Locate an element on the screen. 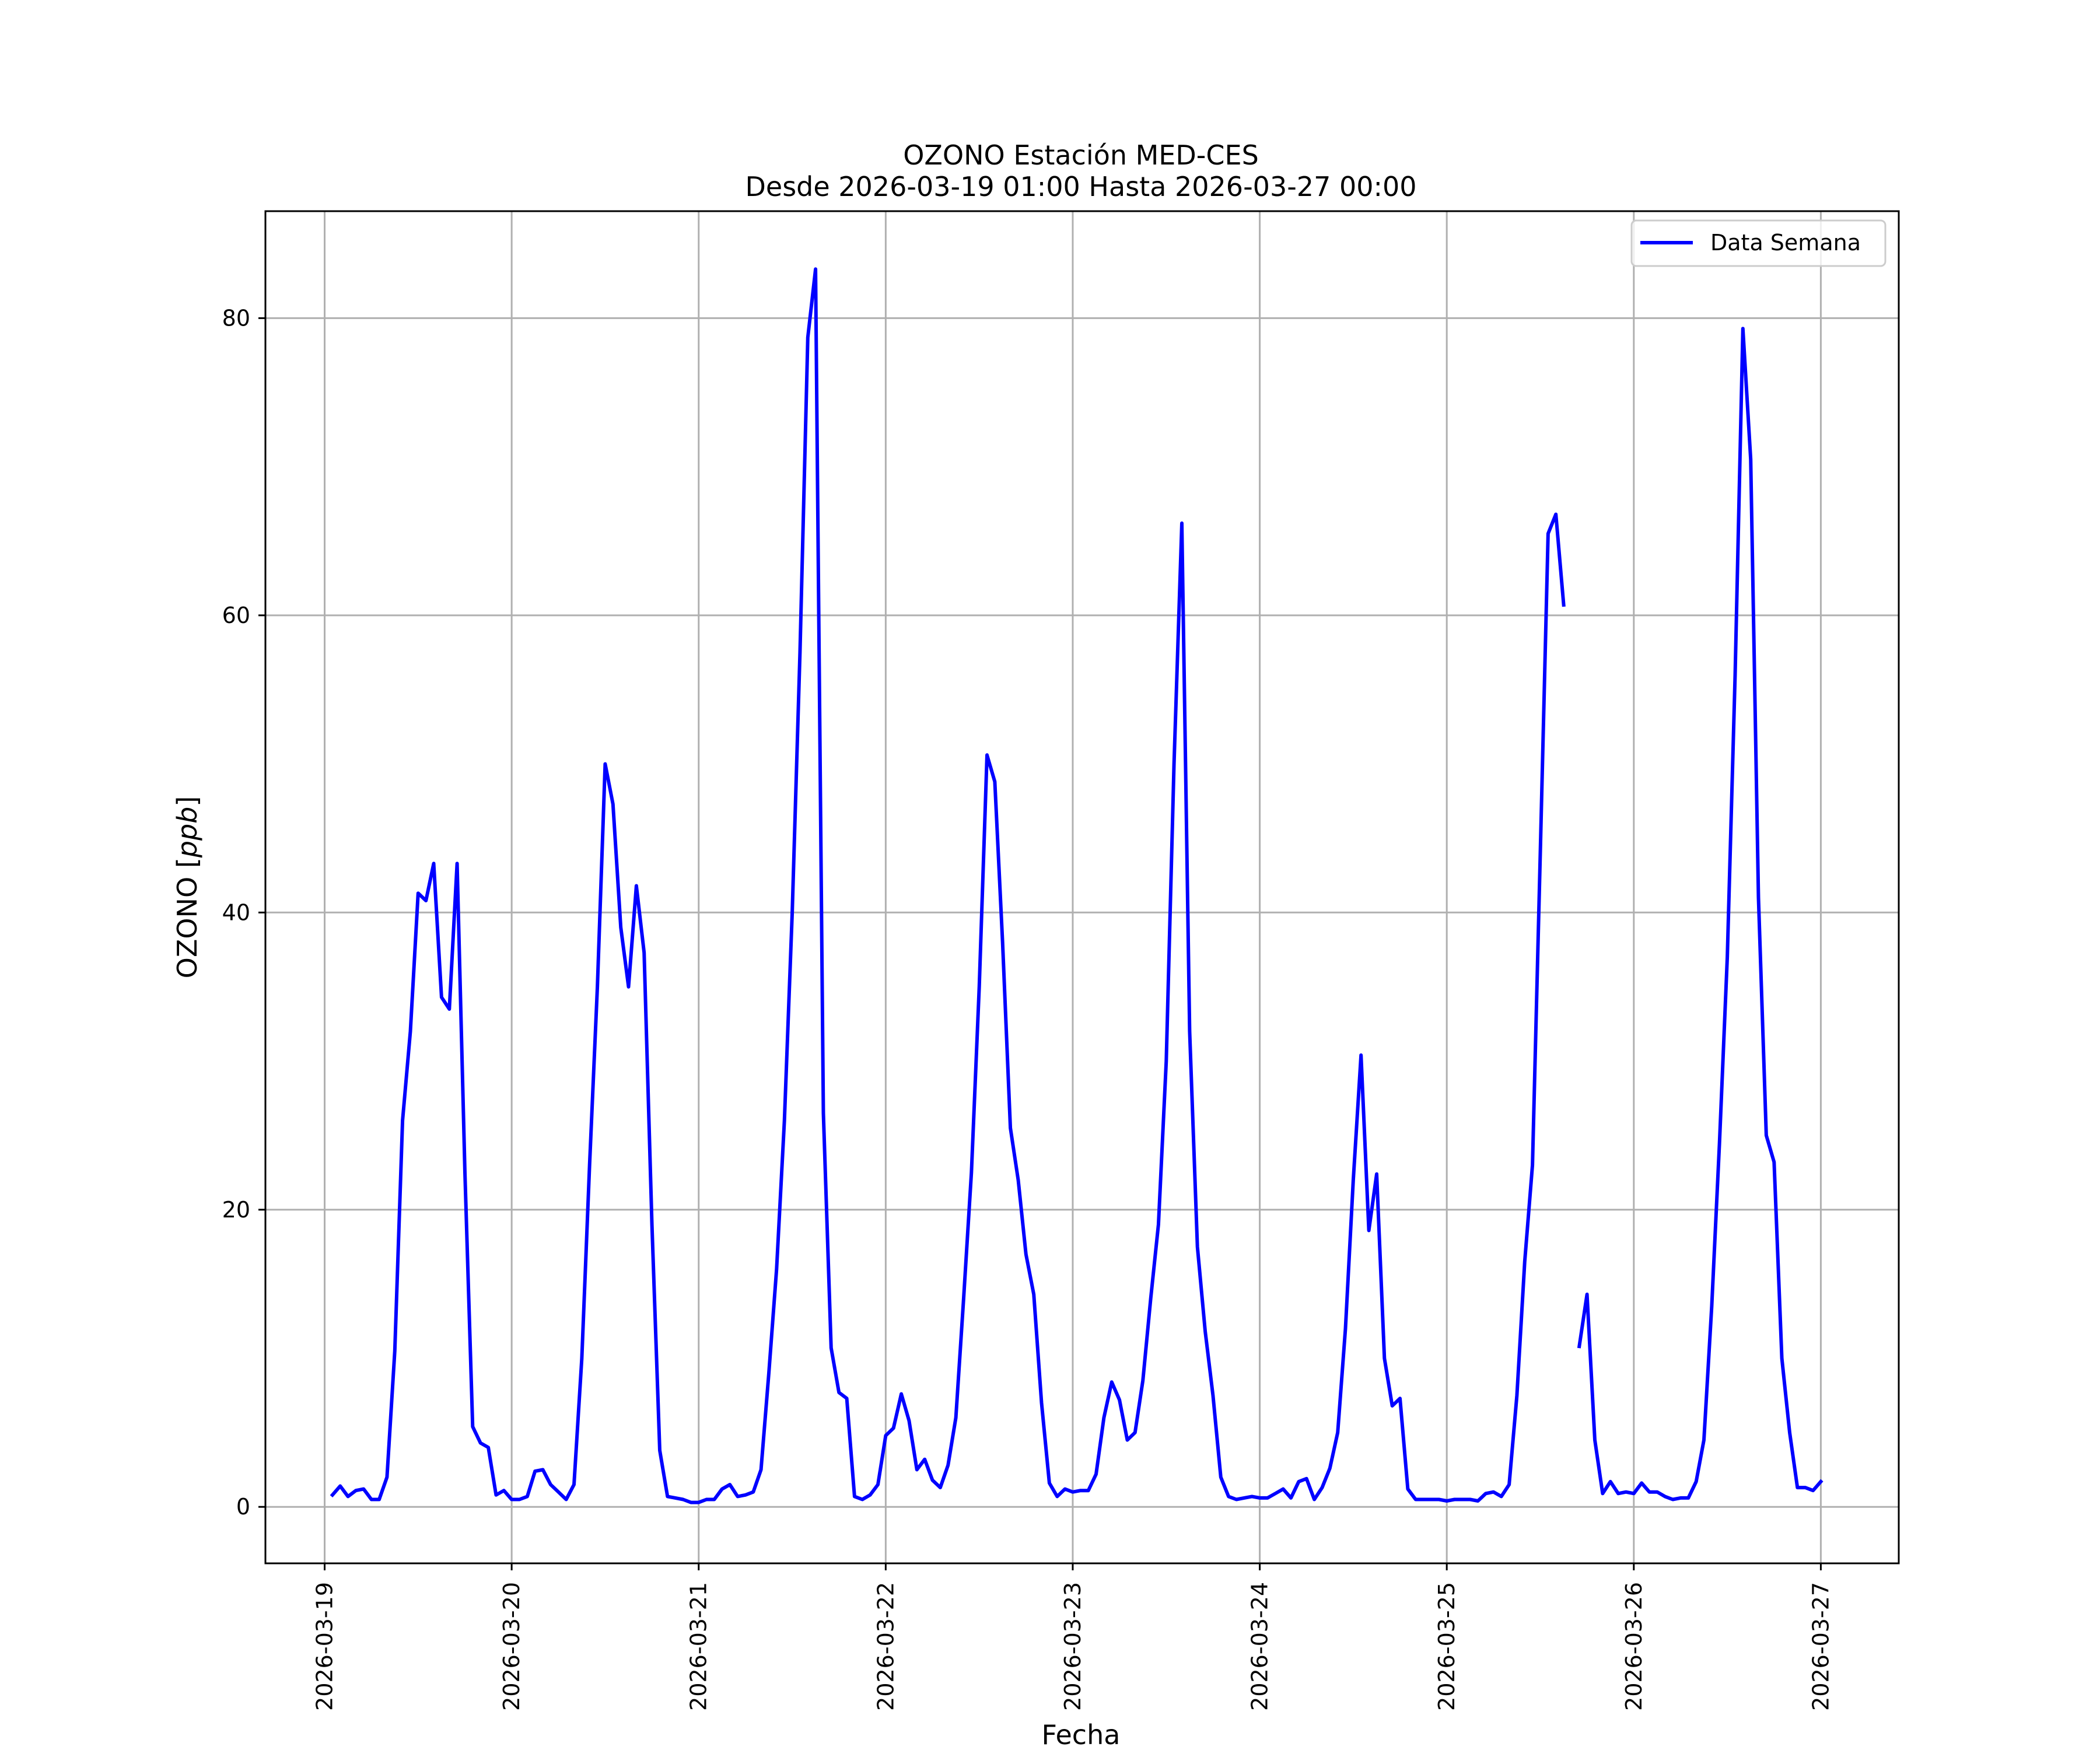 The width and height of the screenshot is (2100, 1750). x-tick-label: 2026-03-24 is located at coordinates (1260, 1646).